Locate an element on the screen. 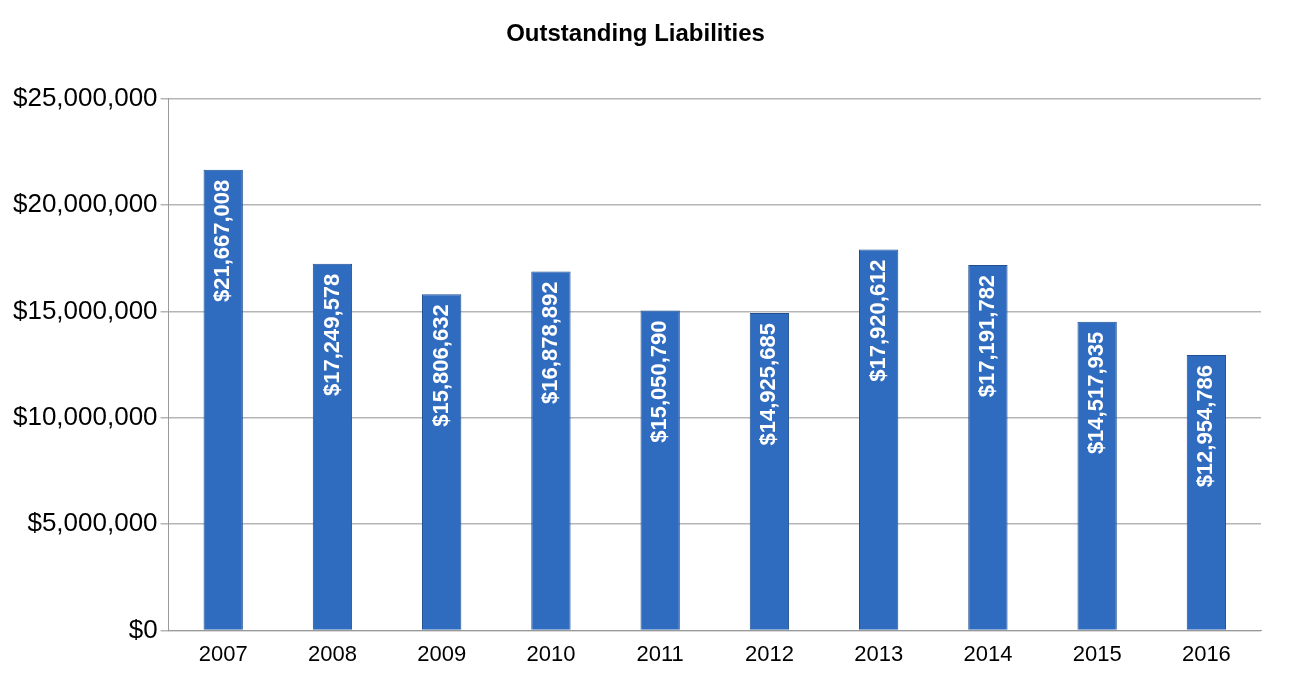 Image resolution: width=1291 pixels, height=681 pixels. x-tick-label: 2013 is located at coordinates (879, 653).